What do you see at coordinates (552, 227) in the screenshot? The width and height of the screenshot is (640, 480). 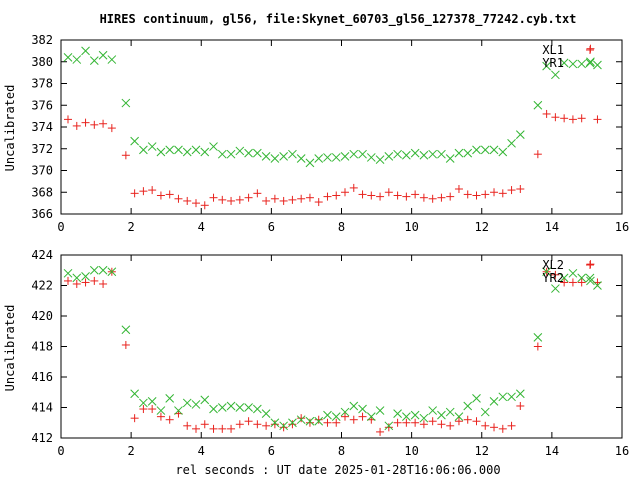 I see `x-tick-label: 14` at bounding box center [552, 227].